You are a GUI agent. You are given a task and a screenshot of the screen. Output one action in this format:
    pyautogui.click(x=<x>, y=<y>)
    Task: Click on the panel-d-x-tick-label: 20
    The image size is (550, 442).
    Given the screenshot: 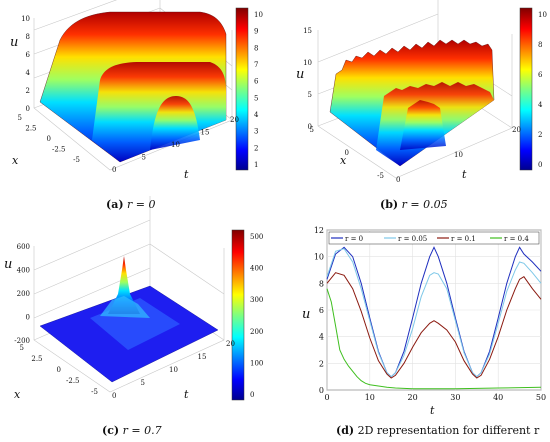 What is the action you would take?
    pyautogui.click(x=413, y=397)
    